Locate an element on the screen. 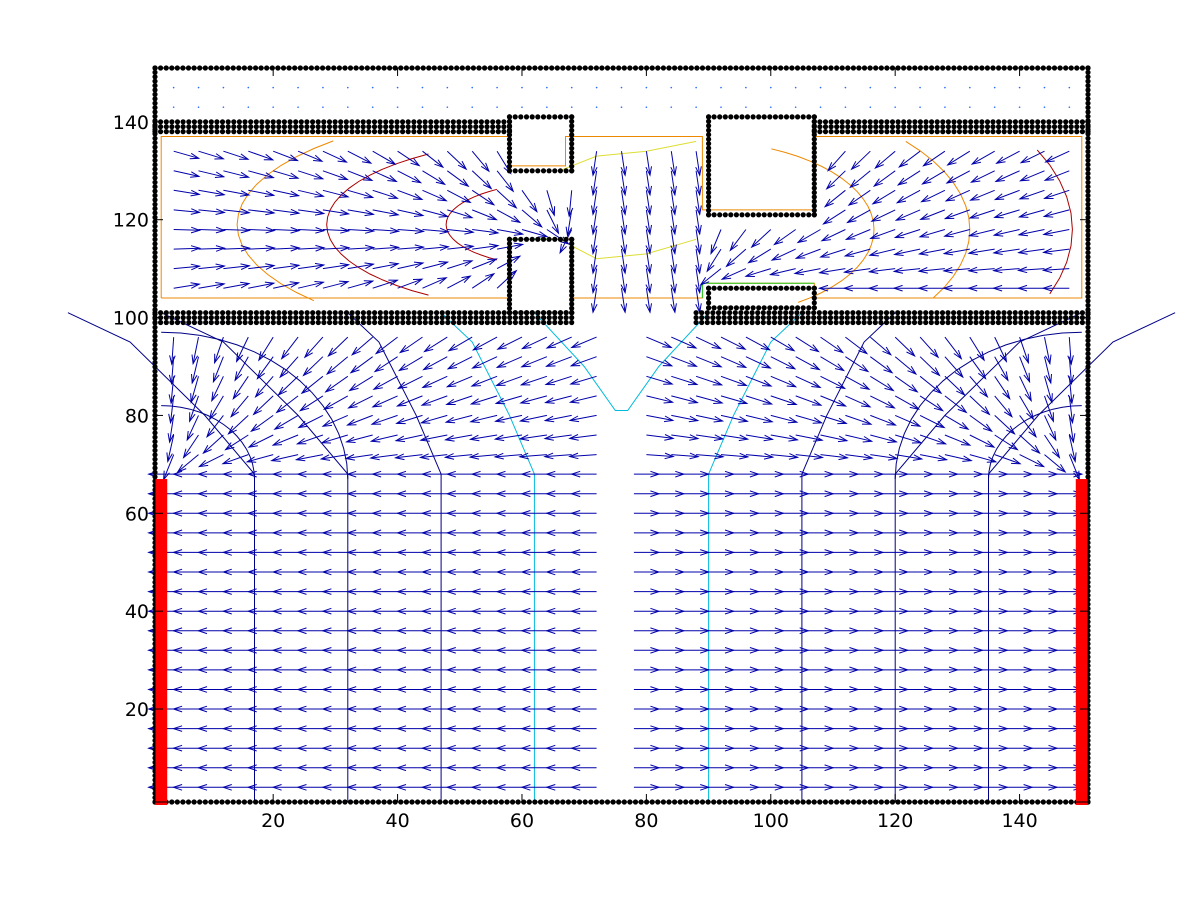  x-tick-label: 80 is located at coordinates (646, 821).